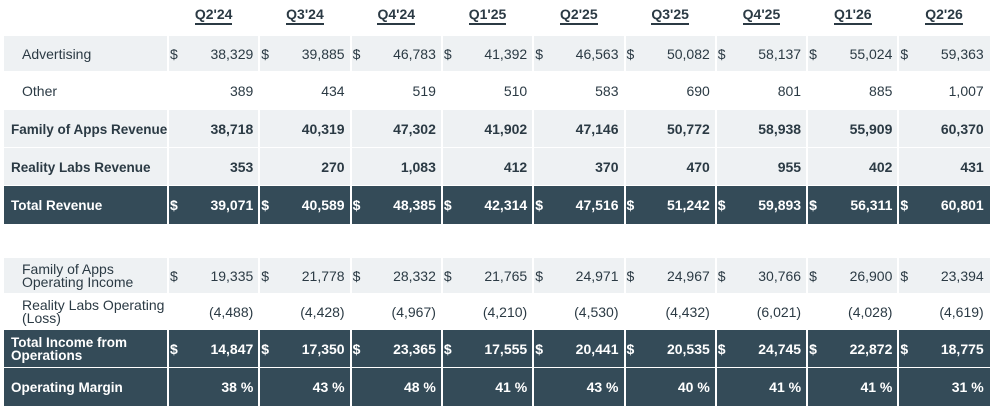 This screenshot has width=1000, height=420. Describe the element at coordinates (232, 276) in the screenshot. I see `cell-value: 19,335` at that location.